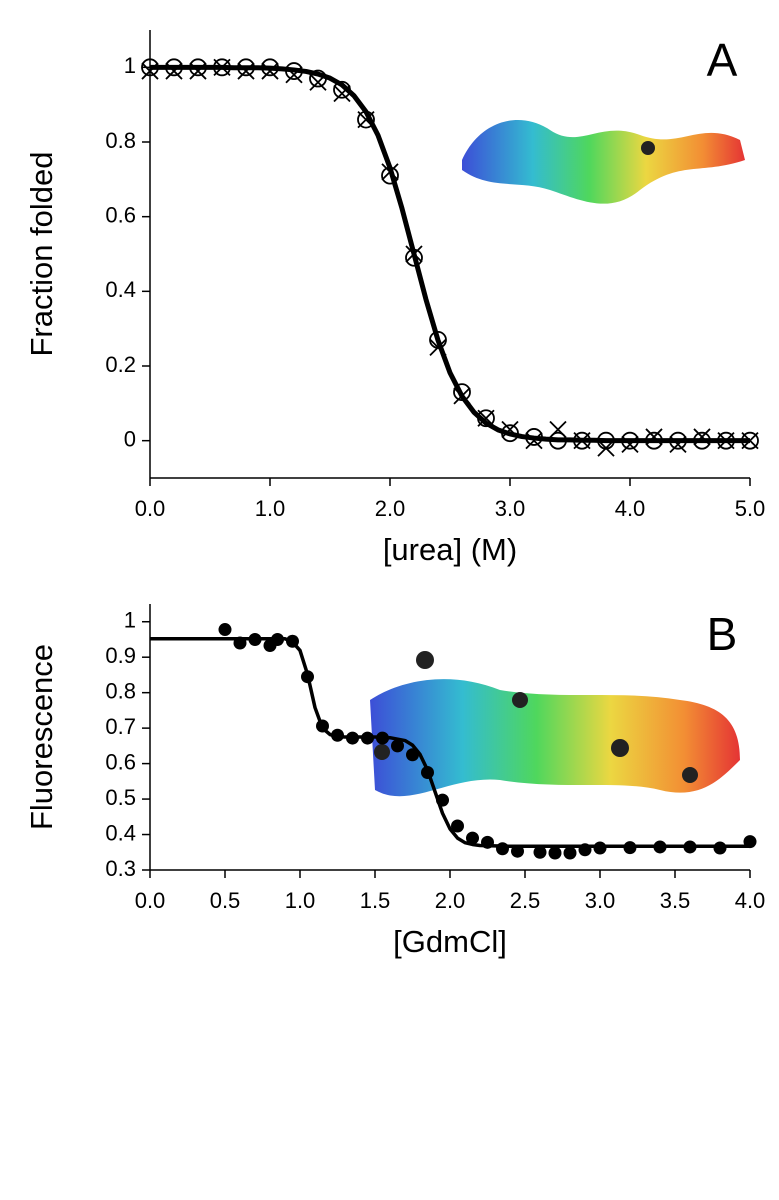 The height and width of the screenshot is (1200, 779). I want to click on panel-label: B, so click(722, 634).